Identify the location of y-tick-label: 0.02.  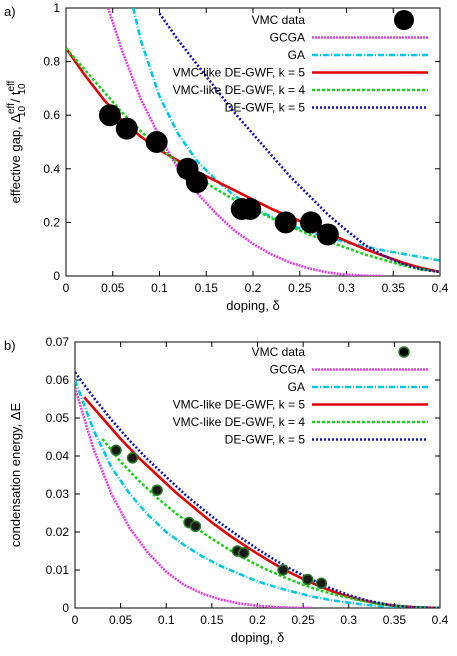
(58, 532).